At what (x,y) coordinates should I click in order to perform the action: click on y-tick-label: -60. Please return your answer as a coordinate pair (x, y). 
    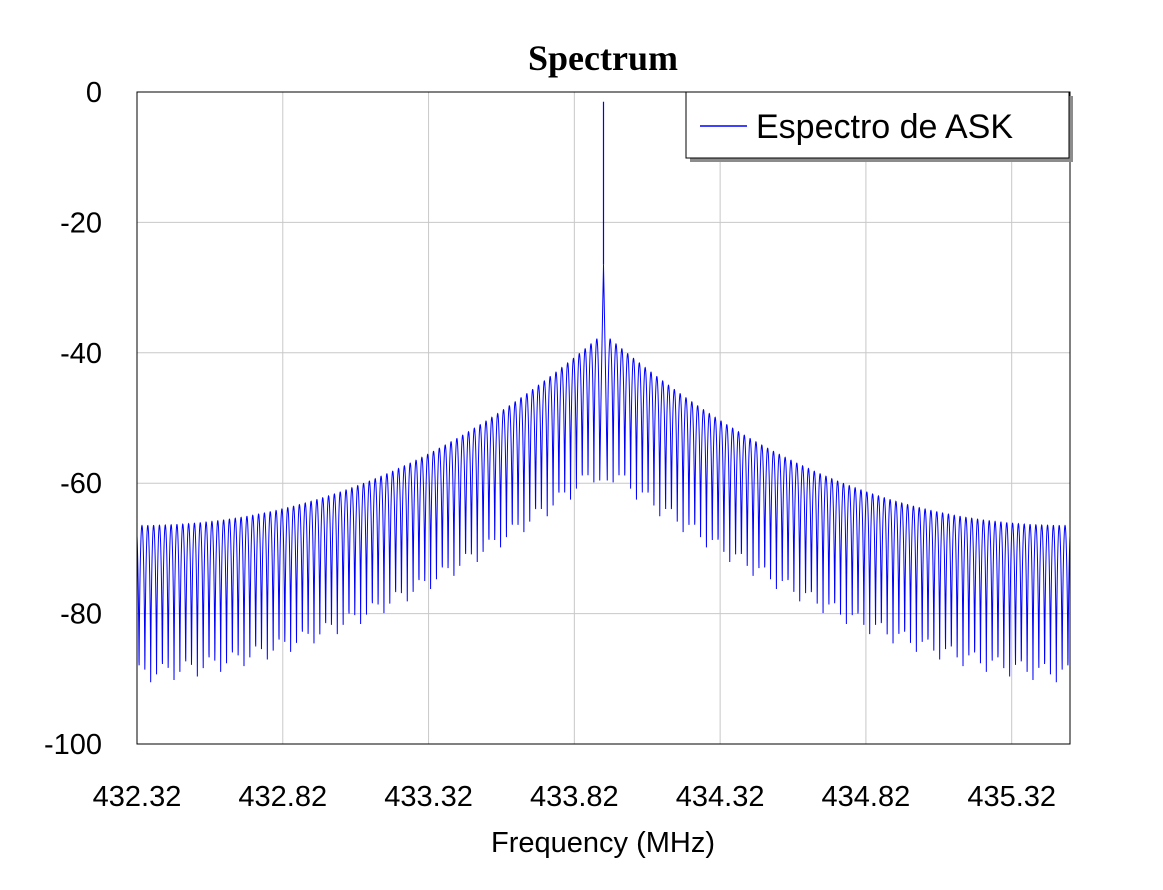
    Looking at the image, I should click on (81, 484).